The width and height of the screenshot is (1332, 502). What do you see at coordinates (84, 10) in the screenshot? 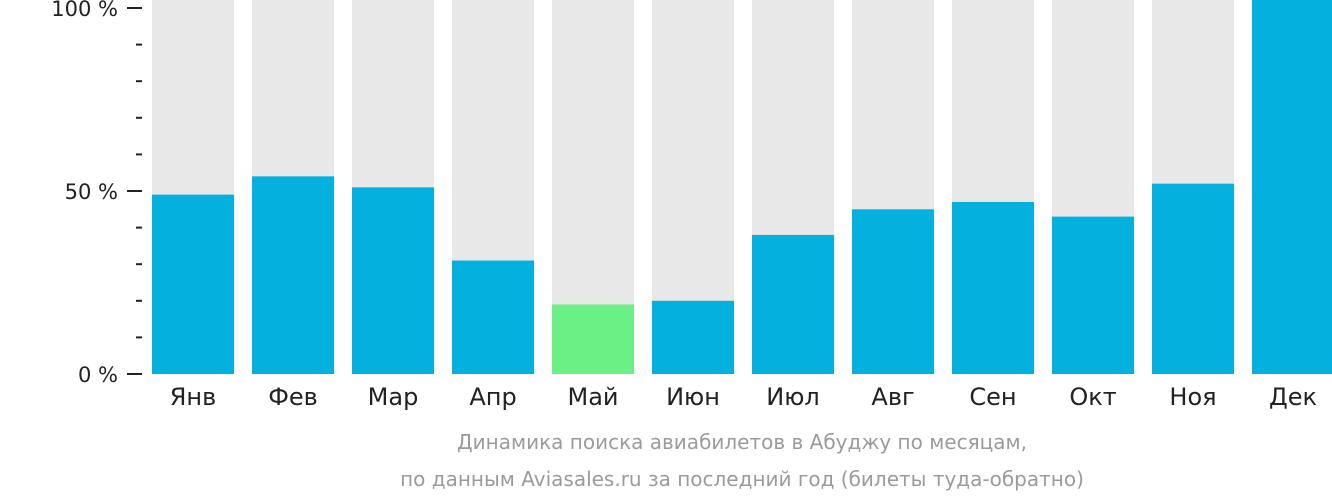
I see `y-tick-label: 100 %` at bounding box center [84, 10].